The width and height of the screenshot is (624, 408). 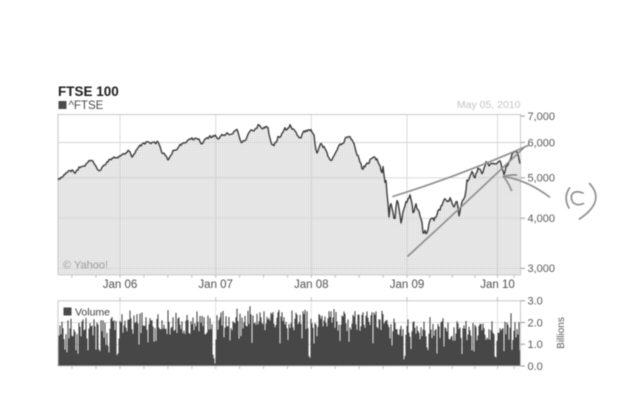 What do you see at coordinates (561, 333) in the screenshot?
I see `svg-text: Billions` at bounding box center [561, 333].